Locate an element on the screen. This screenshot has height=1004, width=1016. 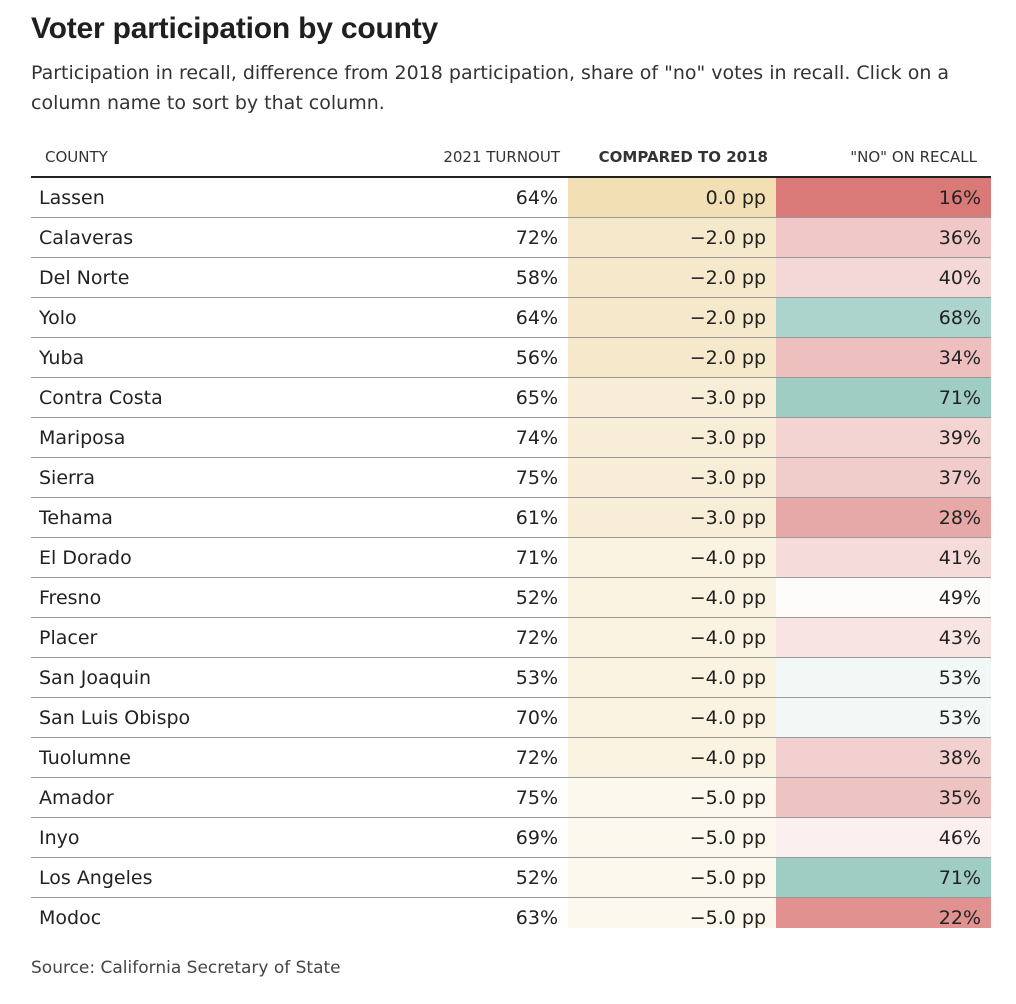
table-row: Yuba 56% −2.0 pp 34% is located at coordinates (511, 357).